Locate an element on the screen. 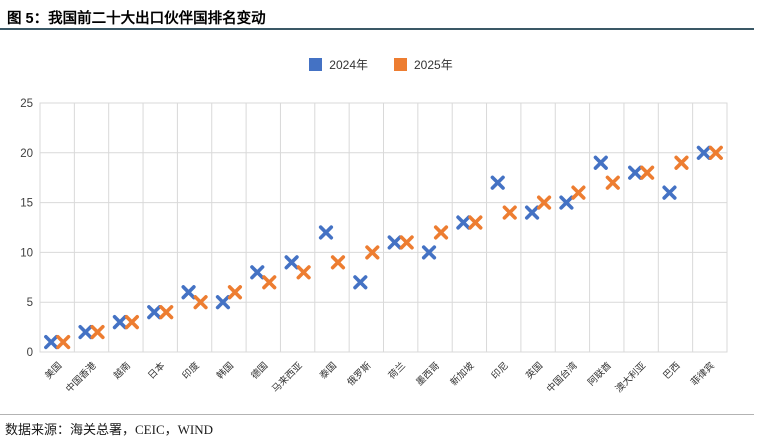 Image resolution: width=762 pixels, height=441 pixels. title-divider is located at coordinates (377, 29).